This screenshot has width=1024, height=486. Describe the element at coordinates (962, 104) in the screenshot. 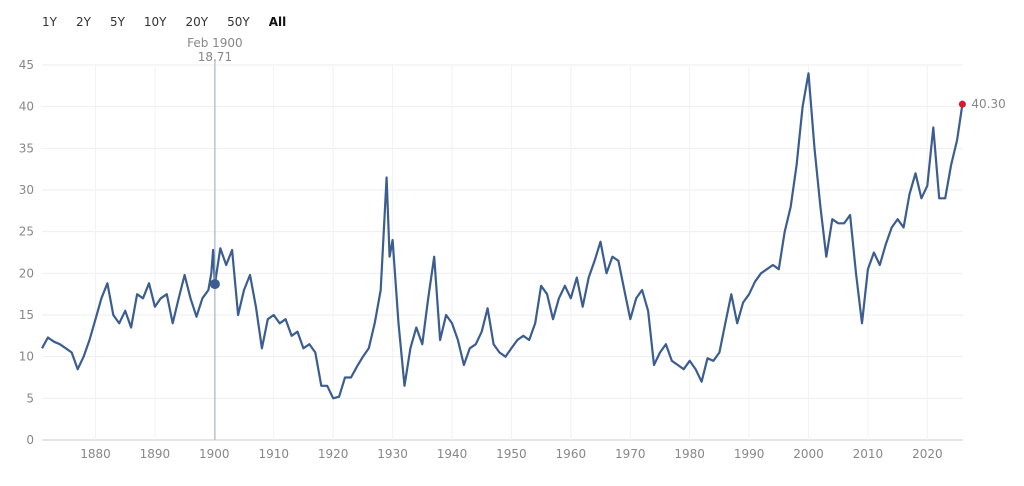

I see `last-point` at that location.